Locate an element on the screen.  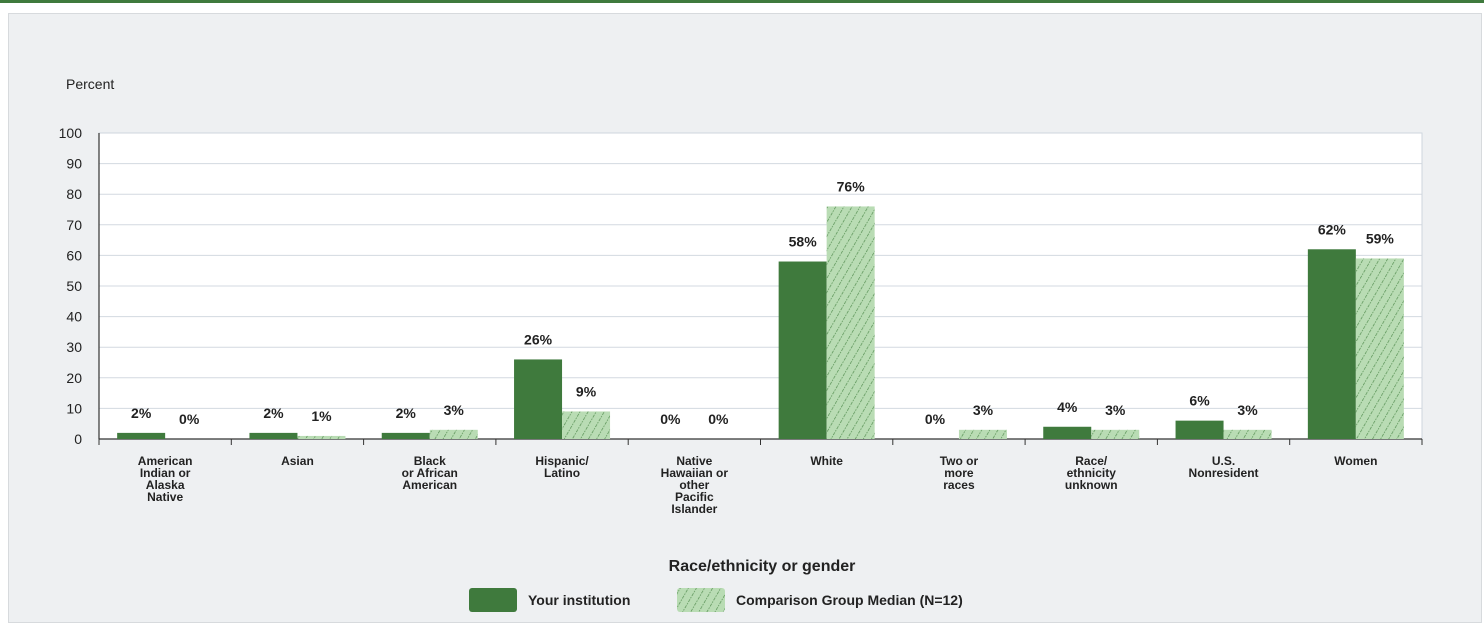
y-tick-label: 80 is located at coordinates (74, 194).